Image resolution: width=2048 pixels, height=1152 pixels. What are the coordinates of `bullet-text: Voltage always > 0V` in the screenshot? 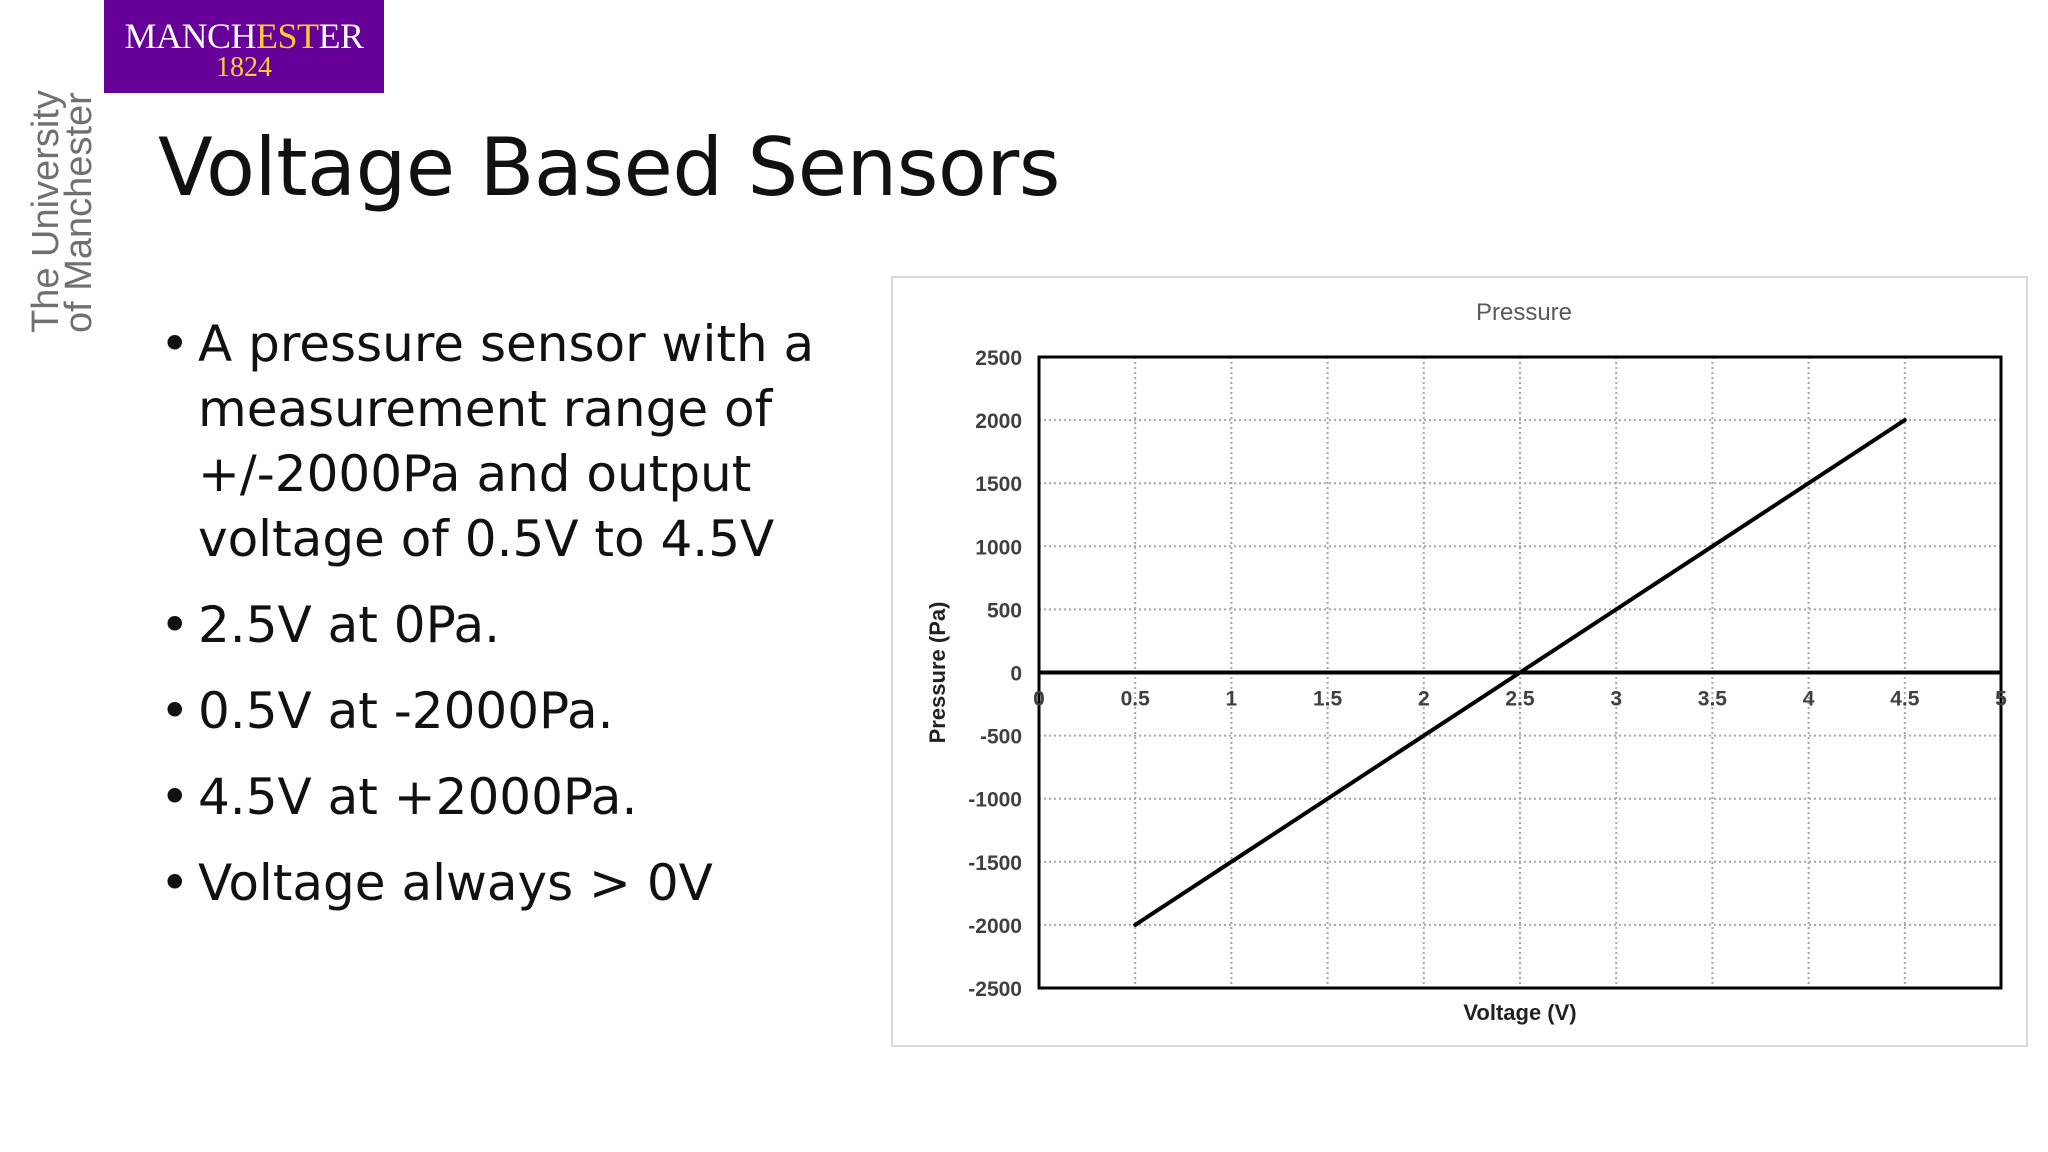 It's located at (455, 883).